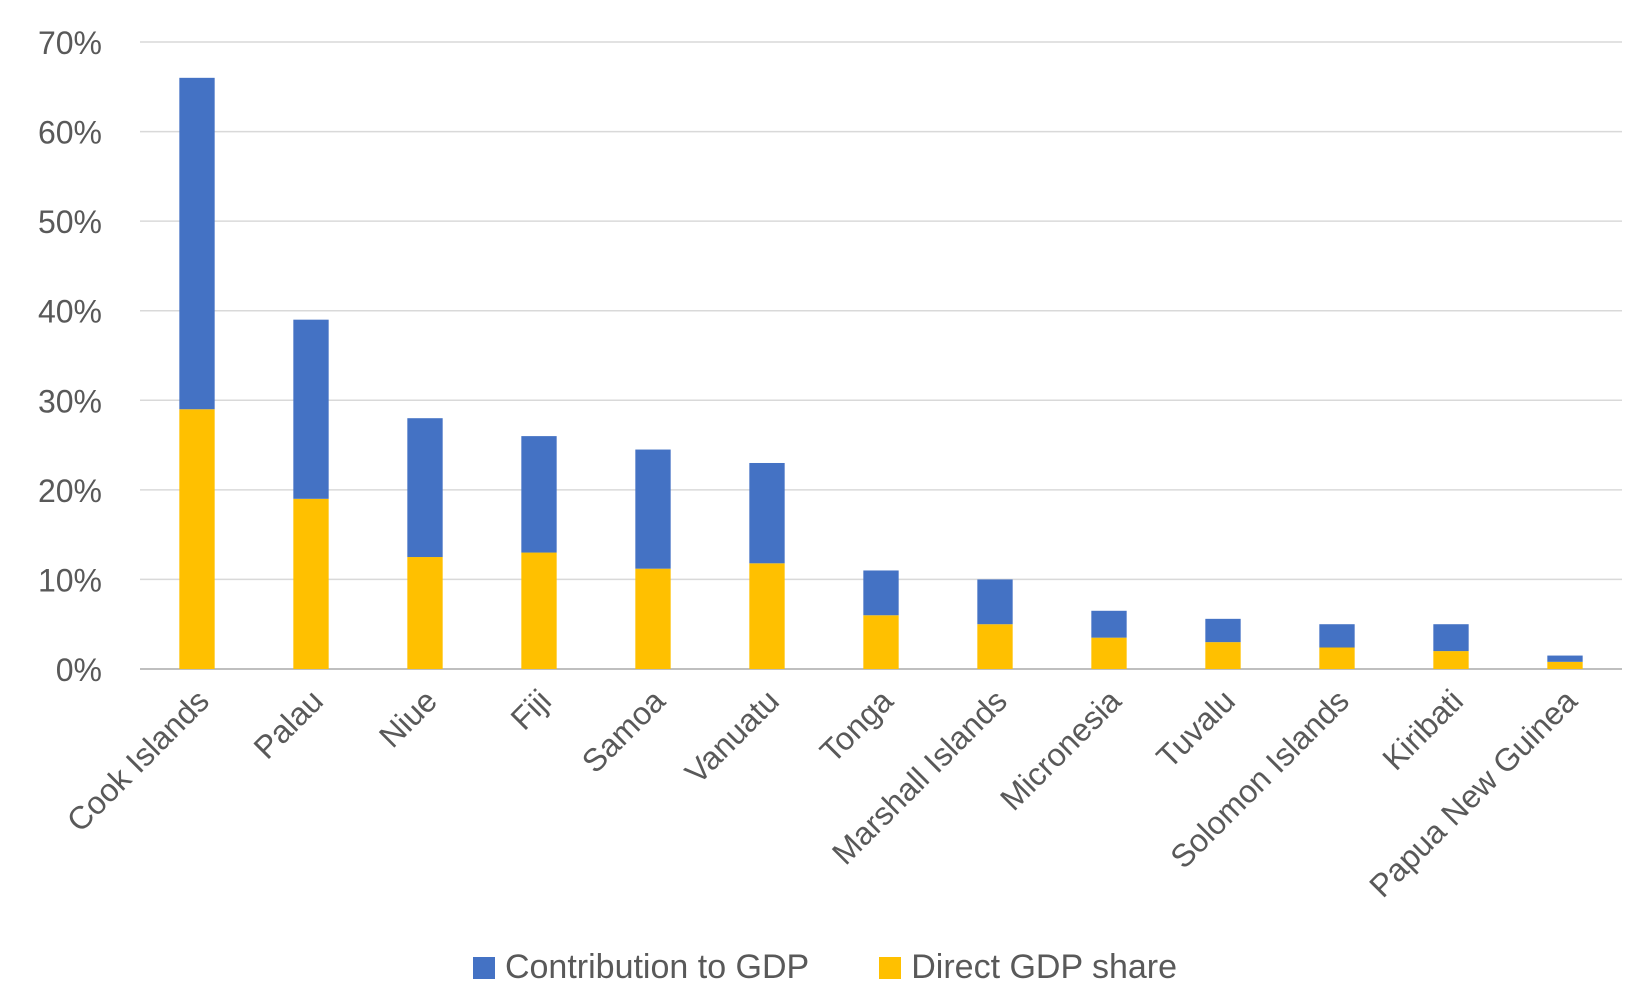  I want to click on y-tick-label: 40%, so click(70, 312).